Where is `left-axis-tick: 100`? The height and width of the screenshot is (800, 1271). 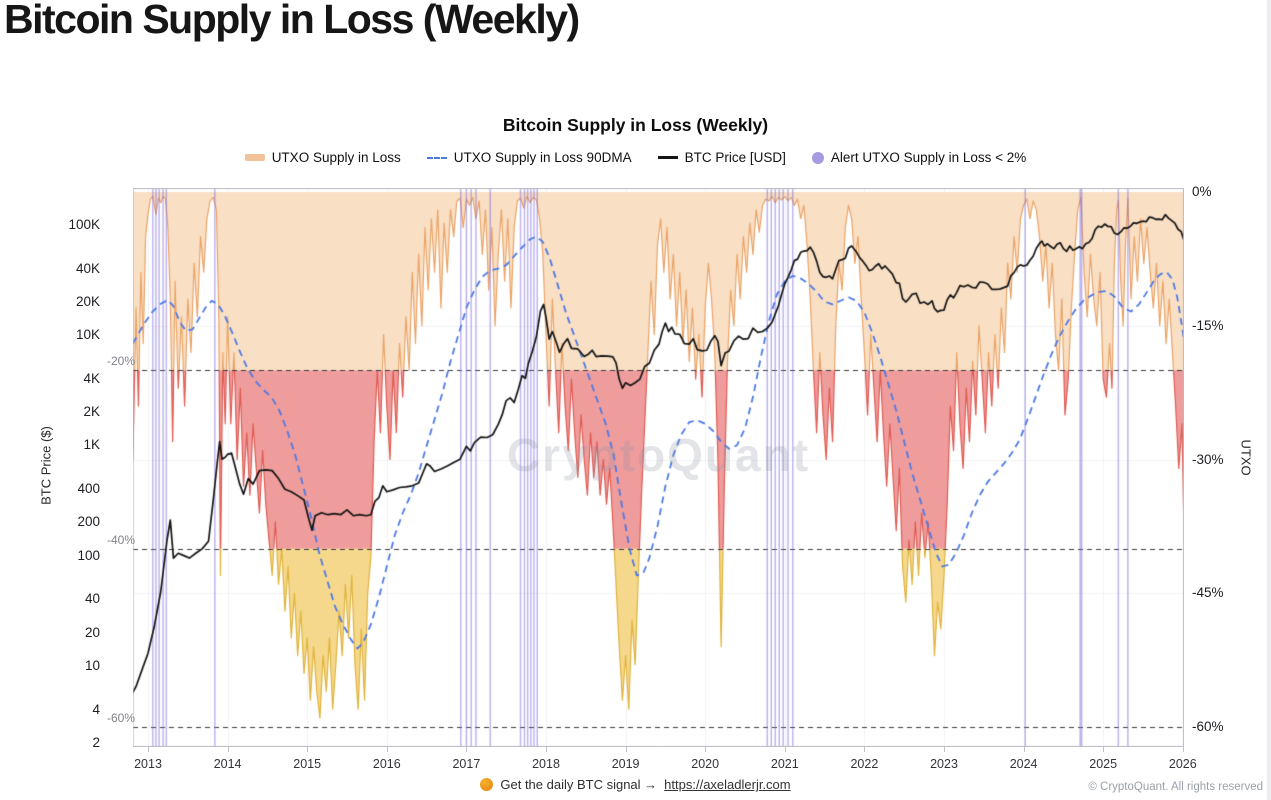 left-axis-tick: 100 is located at coordinates (88, 555).